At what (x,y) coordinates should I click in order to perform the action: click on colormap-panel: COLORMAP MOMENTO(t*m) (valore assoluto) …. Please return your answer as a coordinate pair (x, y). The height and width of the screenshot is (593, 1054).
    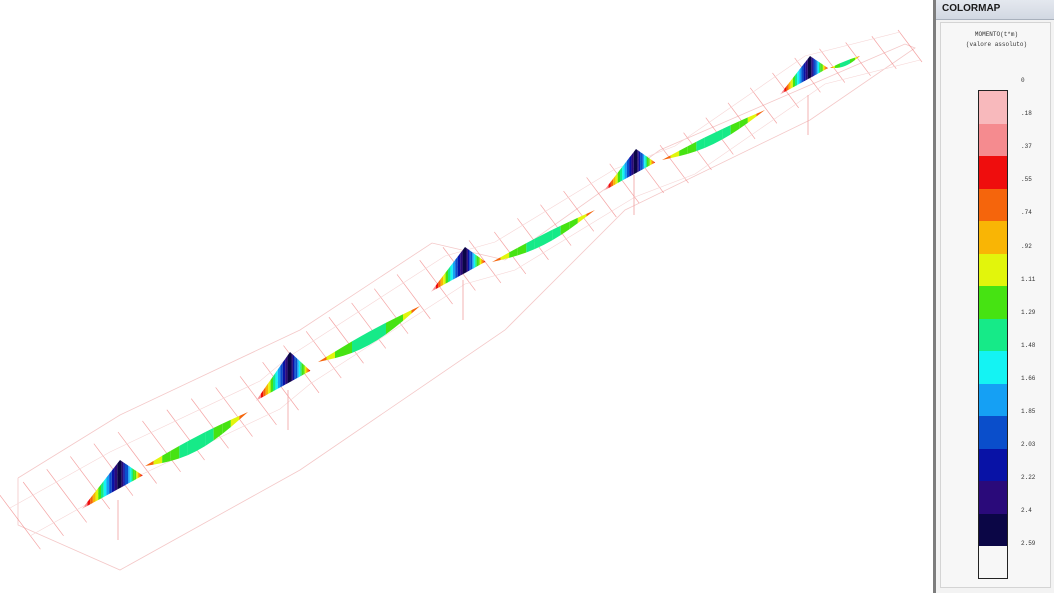
    Looking at the image, I should click on (993, 296).